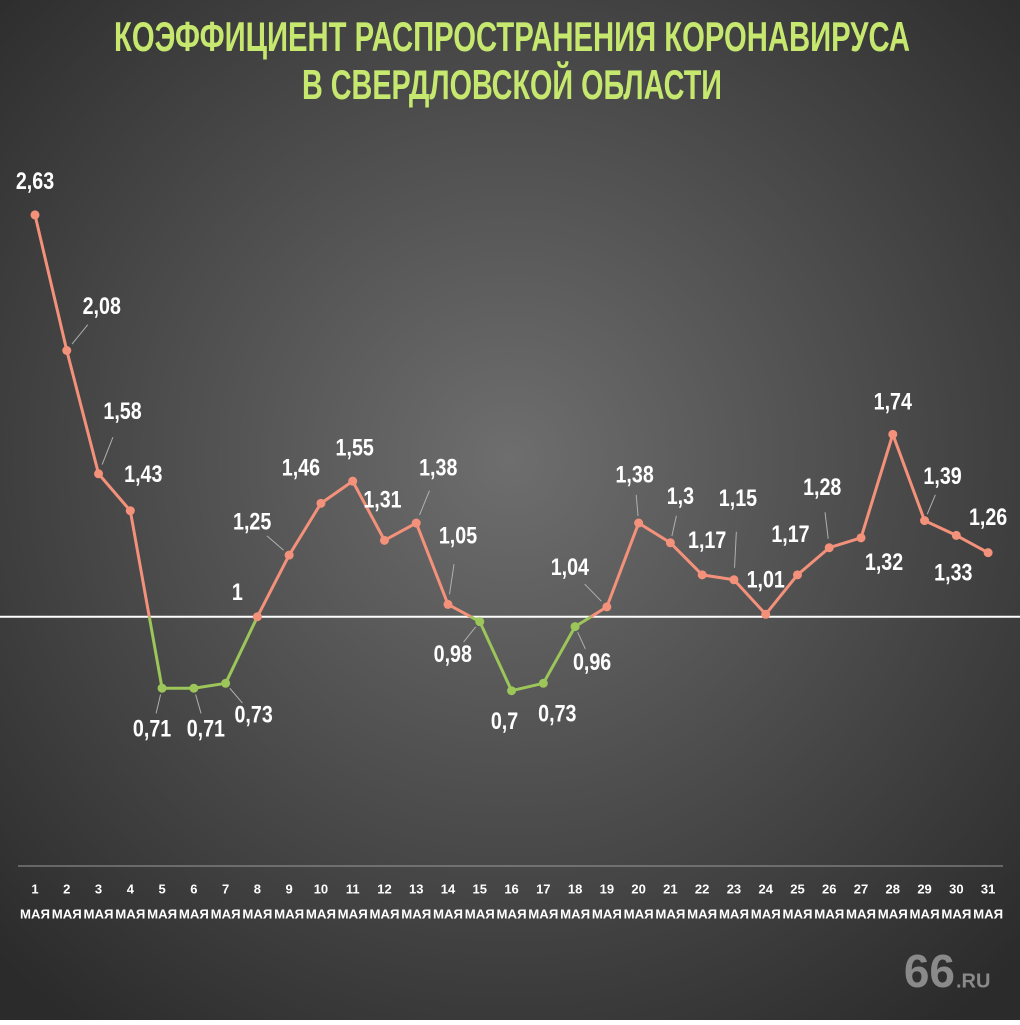 Image resolution: width=1020 pixels, height=1025 pixels. I want to click on x-tick-label: 7, so click(225, 888).